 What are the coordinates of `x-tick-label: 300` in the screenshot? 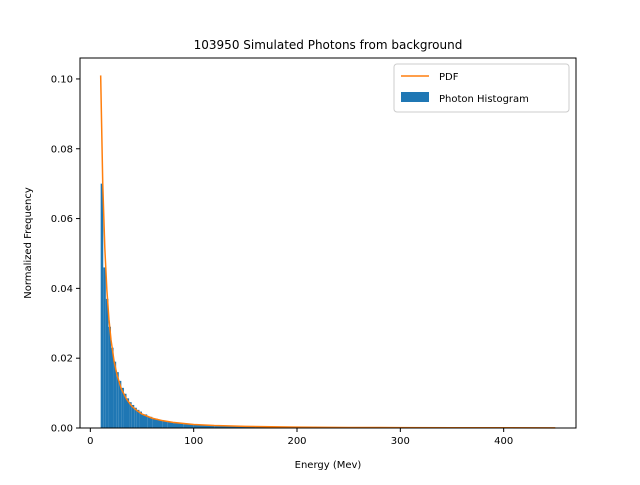 It's located at (400, 441).